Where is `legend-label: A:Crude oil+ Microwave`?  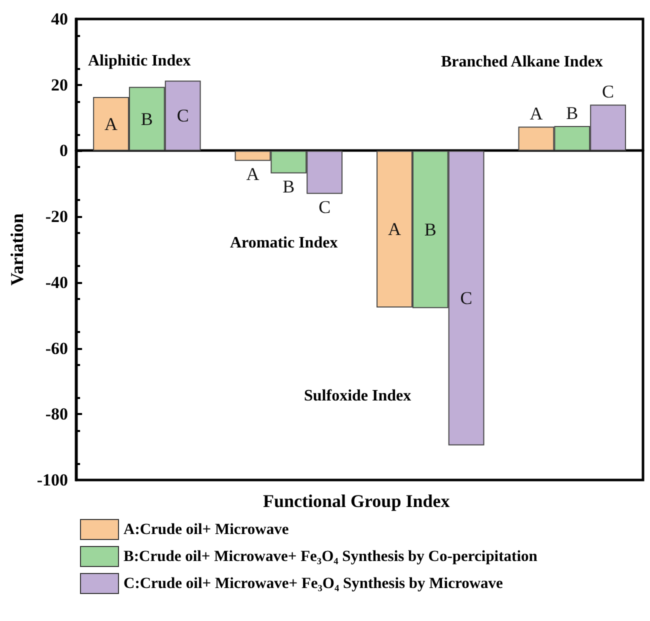 legend-label: A:Crude oil+ Microwave is located at coordinates (206, 529).